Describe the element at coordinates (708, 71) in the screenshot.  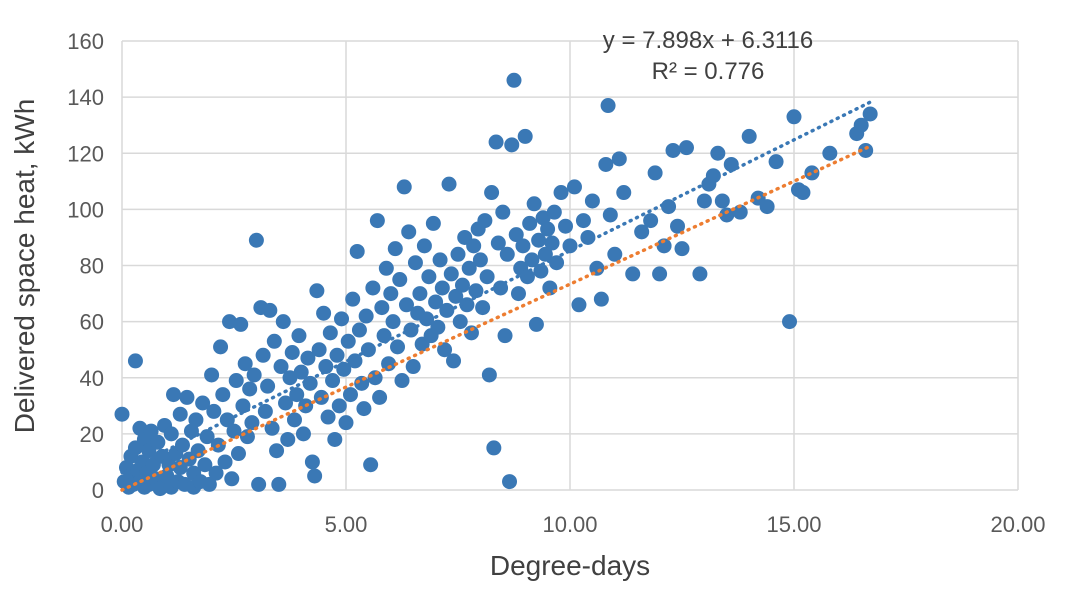
I see `r-squared-label: R² = 0.776` at that location.